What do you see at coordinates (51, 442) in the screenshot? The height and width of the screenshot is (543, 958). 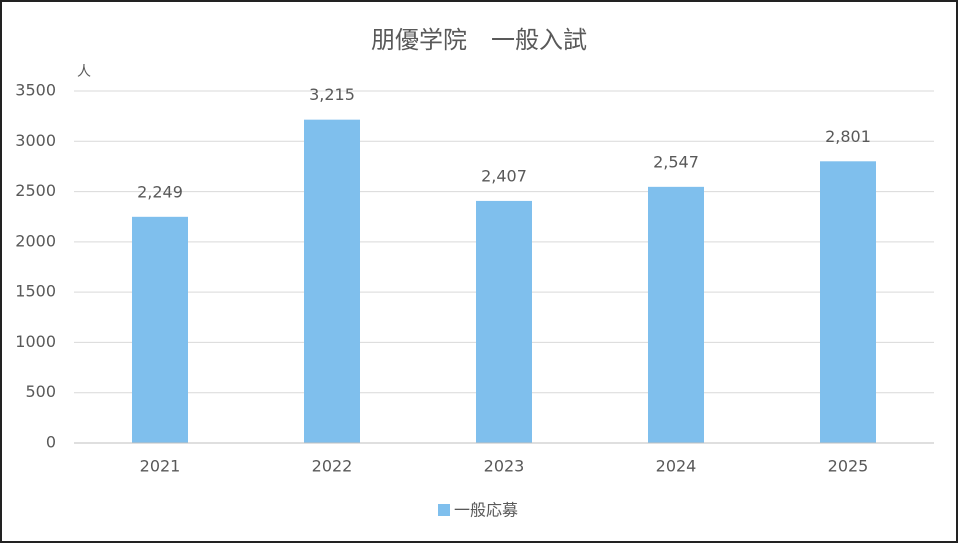 I see `y-tick-label: 0` at bounding box center [51, 442].